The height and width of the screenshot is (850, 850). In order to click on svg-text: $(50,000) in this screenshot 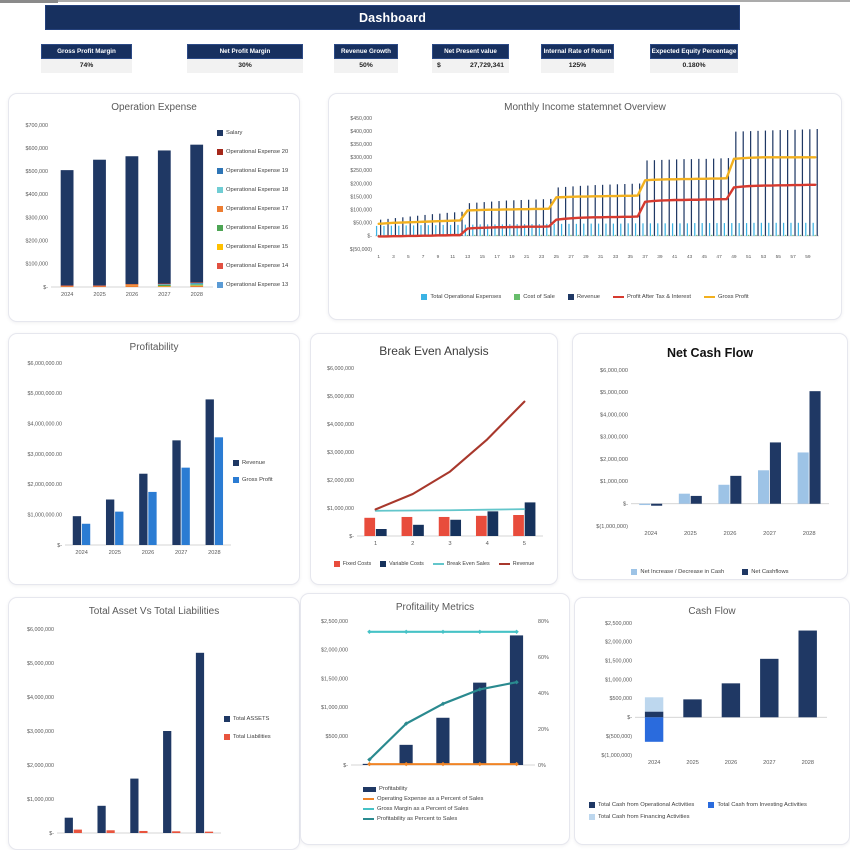, I will do `click(361, 250)`.